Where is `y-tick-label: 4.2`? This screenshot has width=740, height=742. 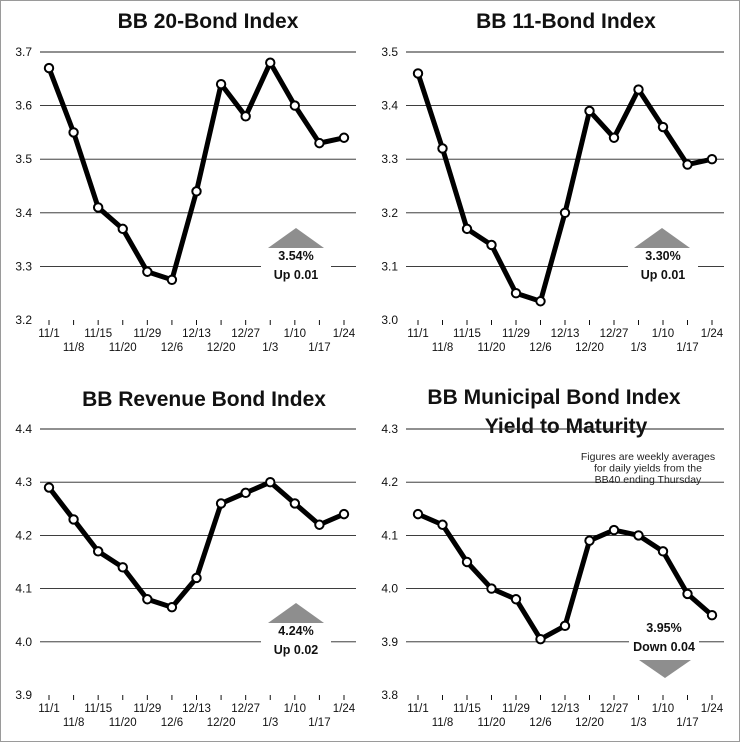
y-tick-label: 4.2 is located at coordinates (389, 482).